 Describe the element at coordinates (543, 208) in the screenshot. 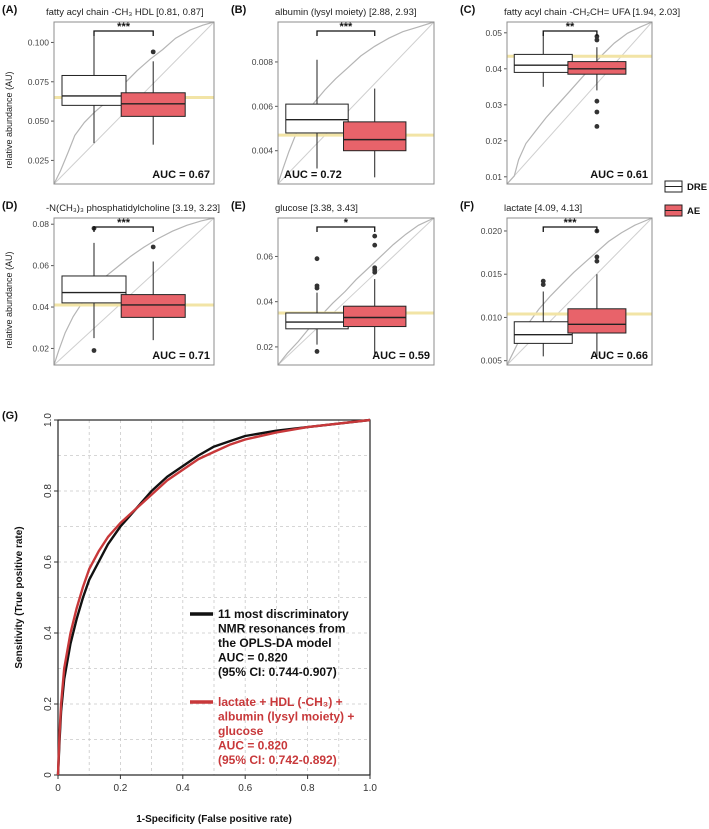

I see `panel-title: lactate [4.09, 4.13]` at that location.